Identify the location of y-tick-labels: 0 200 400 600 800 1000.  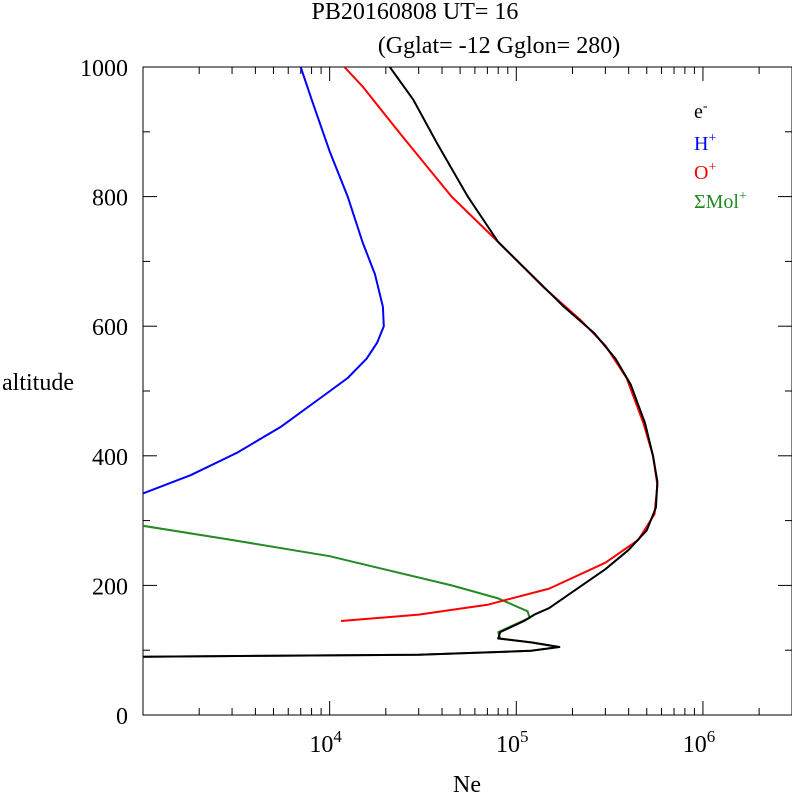
(104, 393).